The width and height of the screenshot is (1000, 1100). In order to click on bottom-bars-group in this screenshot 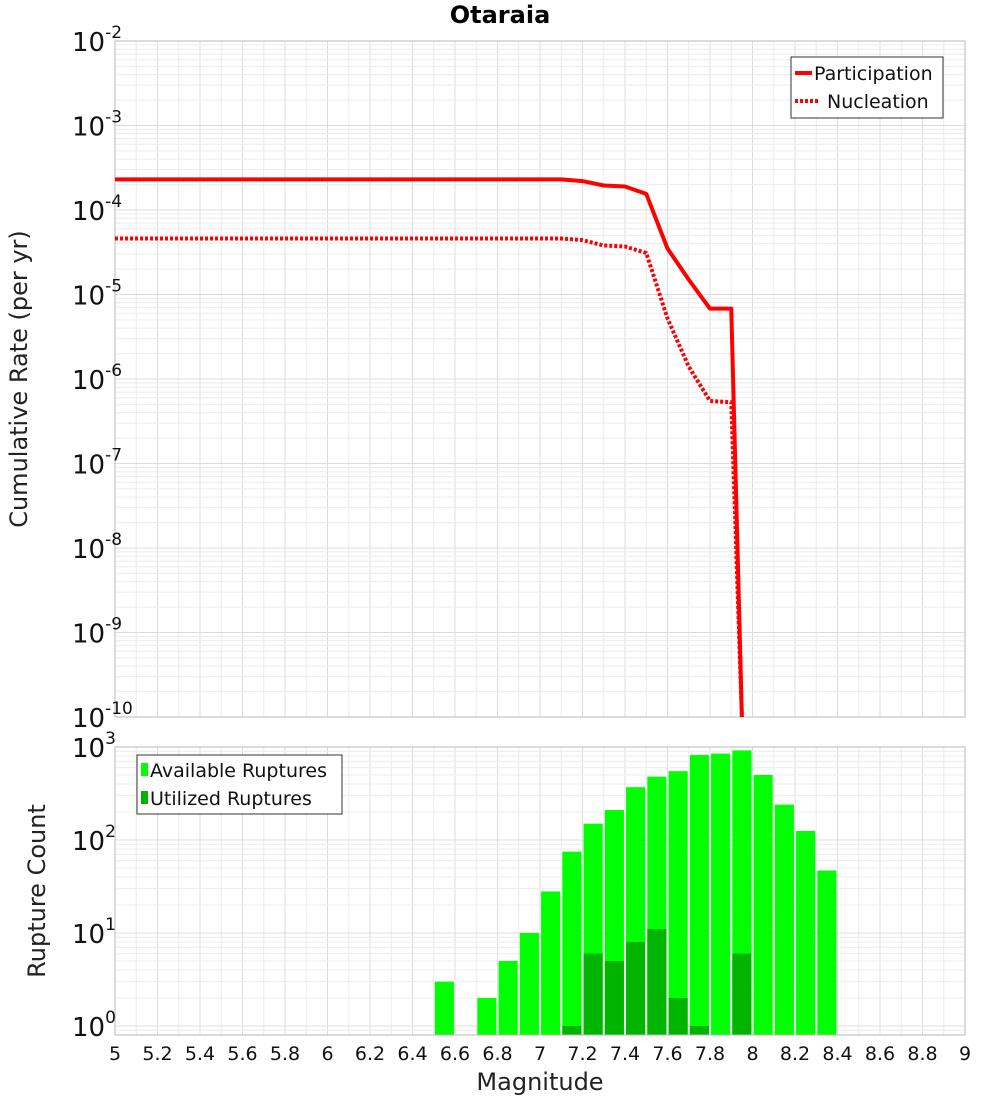, I will do `click(635, 892)`.